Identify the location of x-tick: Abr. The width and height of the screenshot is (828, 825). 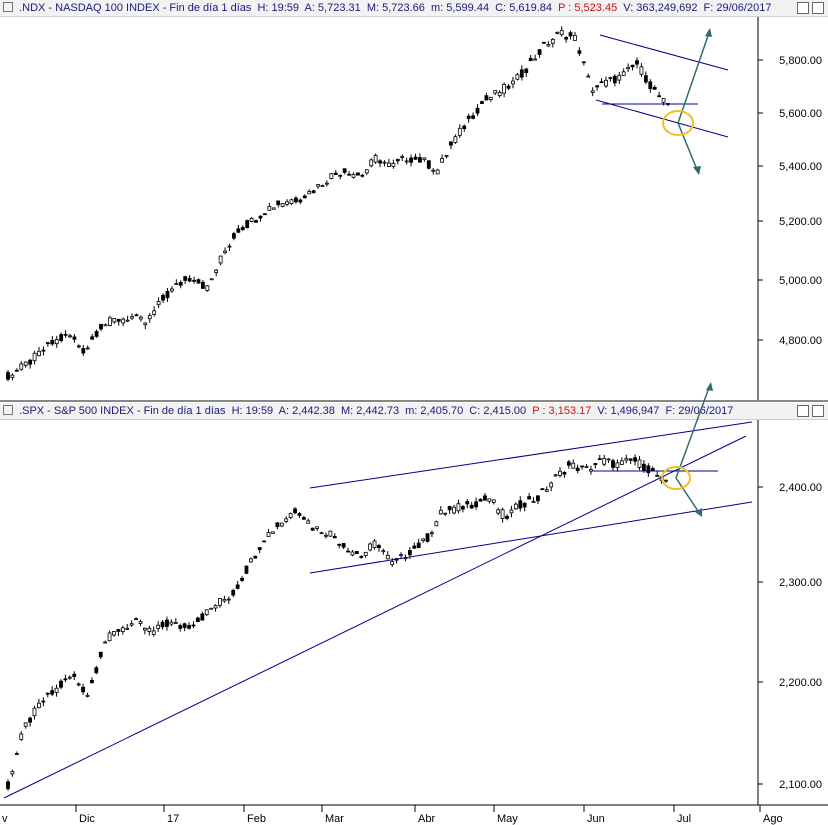
(426, 819).